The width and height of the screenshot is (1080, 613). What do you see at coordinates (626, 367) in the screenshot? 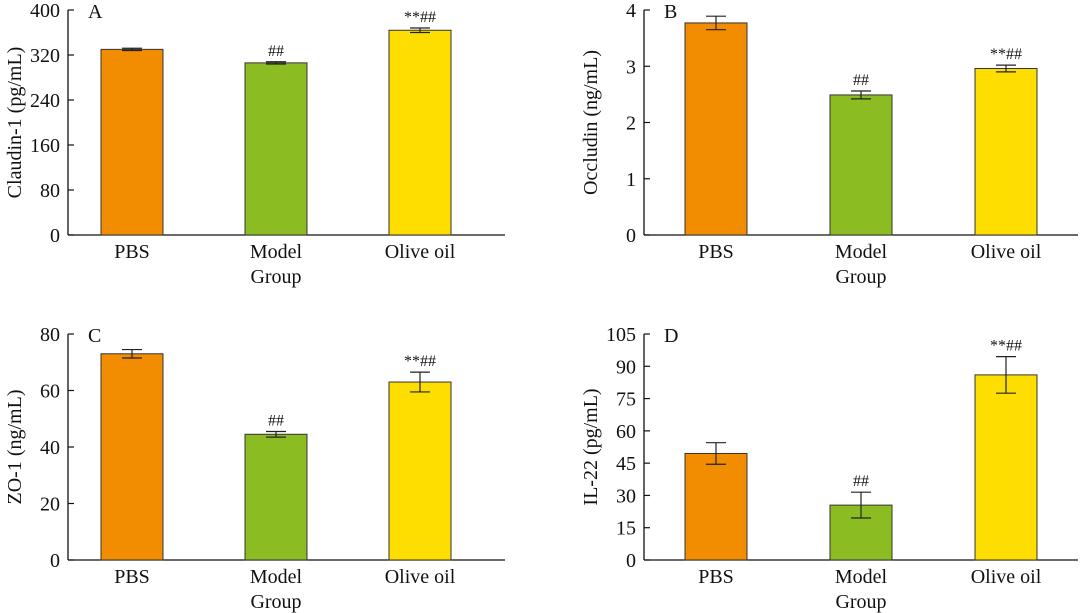
I see `y-tick-label: 90` at bounding box center [626, 367].